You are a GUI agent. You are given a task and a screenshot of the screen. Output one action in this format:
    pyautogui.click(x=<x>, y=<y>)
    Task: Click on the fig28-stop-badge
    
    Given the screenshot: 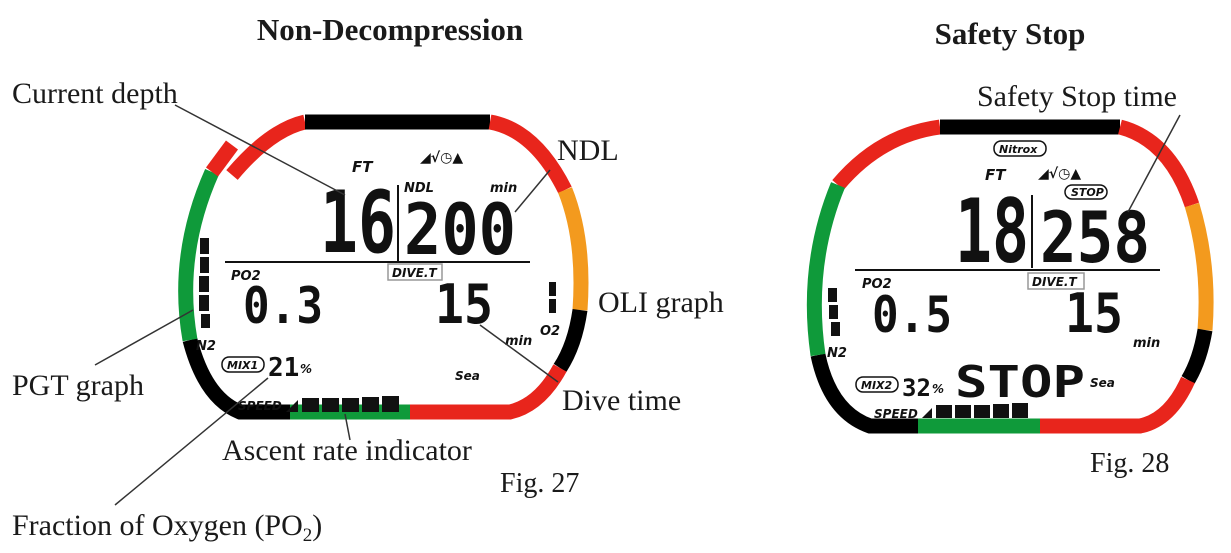 What is the action you would take?
    pyautogui.click(x=1086, y=192)
    